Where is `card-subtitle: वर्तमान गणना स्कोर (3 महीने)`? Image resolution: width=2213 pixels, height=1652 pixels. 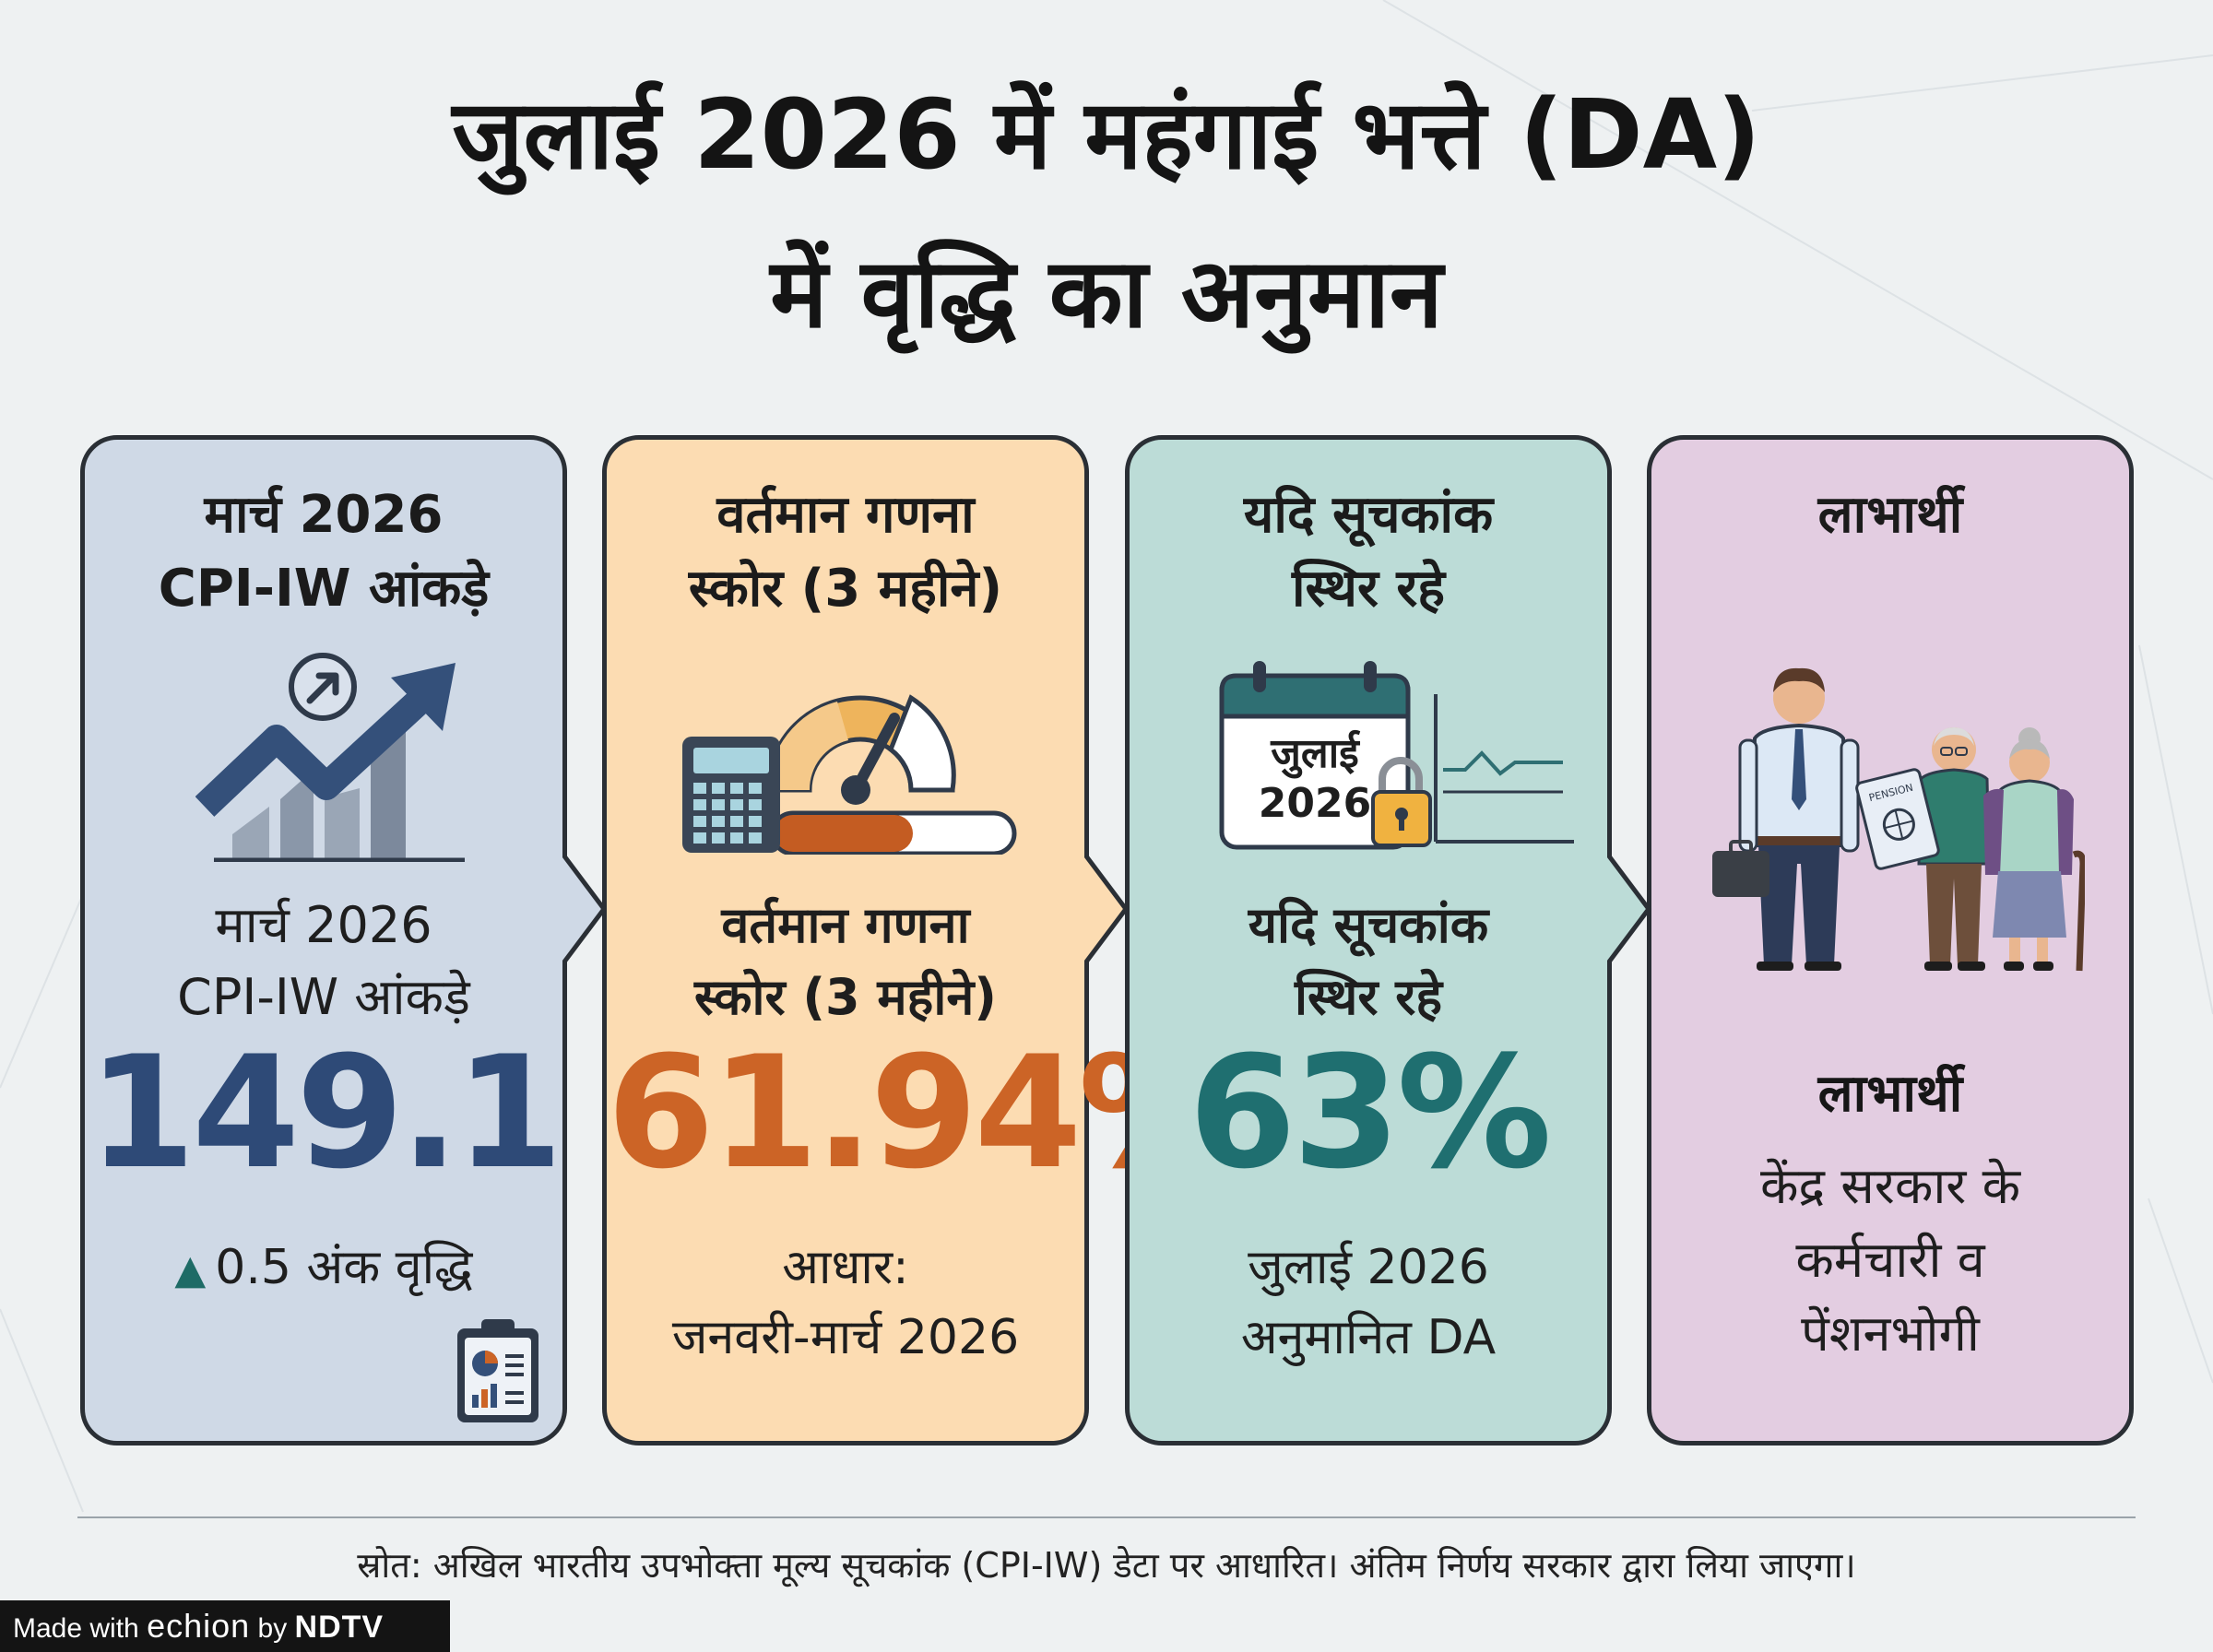 card-subtitle: वर्तमान गणना स्कोर (3 महीने) is located at coordinates (845, 961).